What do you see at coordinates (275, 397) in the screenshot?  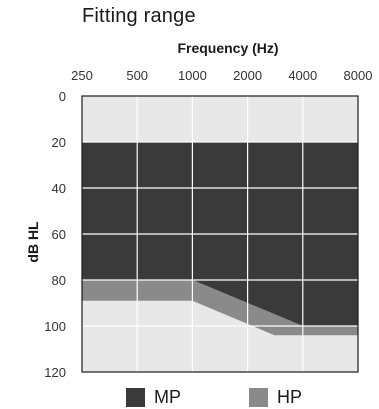 I see `legend-item-hp: HP` at bounding box center [275, 397].